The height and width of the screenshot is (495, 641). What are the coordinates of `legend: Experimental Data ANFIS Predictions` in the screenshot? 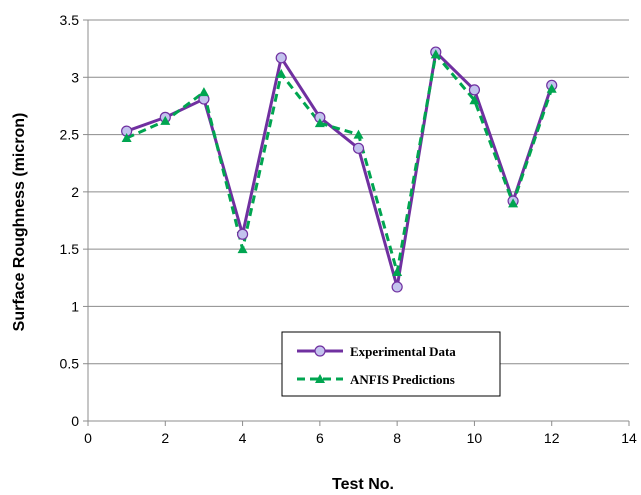 It's located at (391, 364).